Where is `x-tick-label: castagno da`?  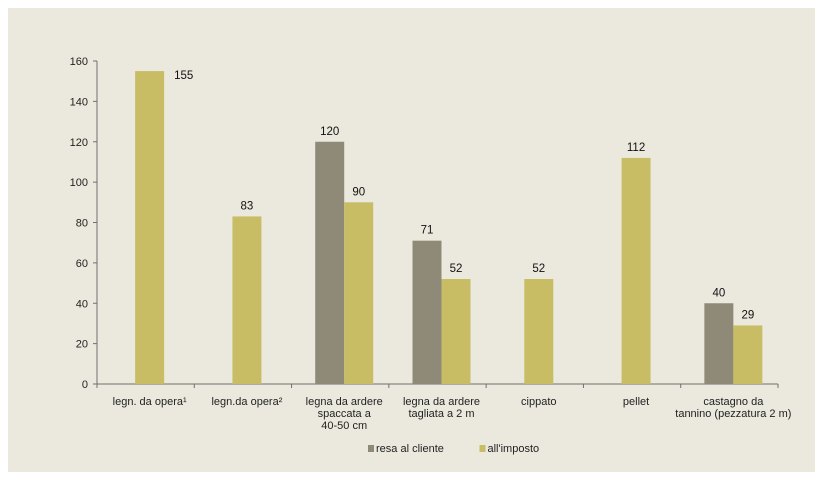 x-tick-label: castagno da is located at coordinates (733, 402).